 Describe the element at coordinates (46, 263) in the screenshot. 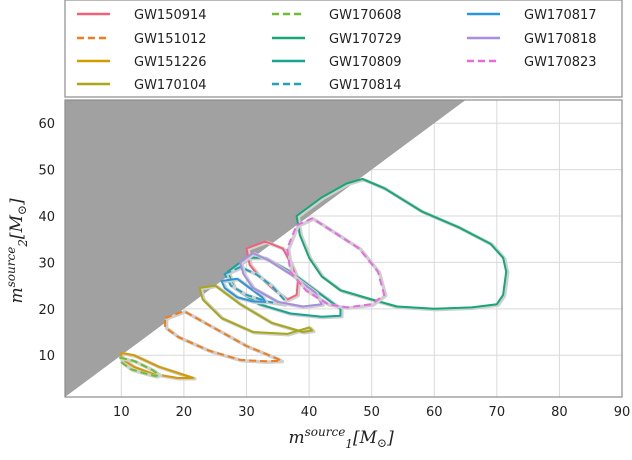

I see `y-tick-label: 30` at that location.